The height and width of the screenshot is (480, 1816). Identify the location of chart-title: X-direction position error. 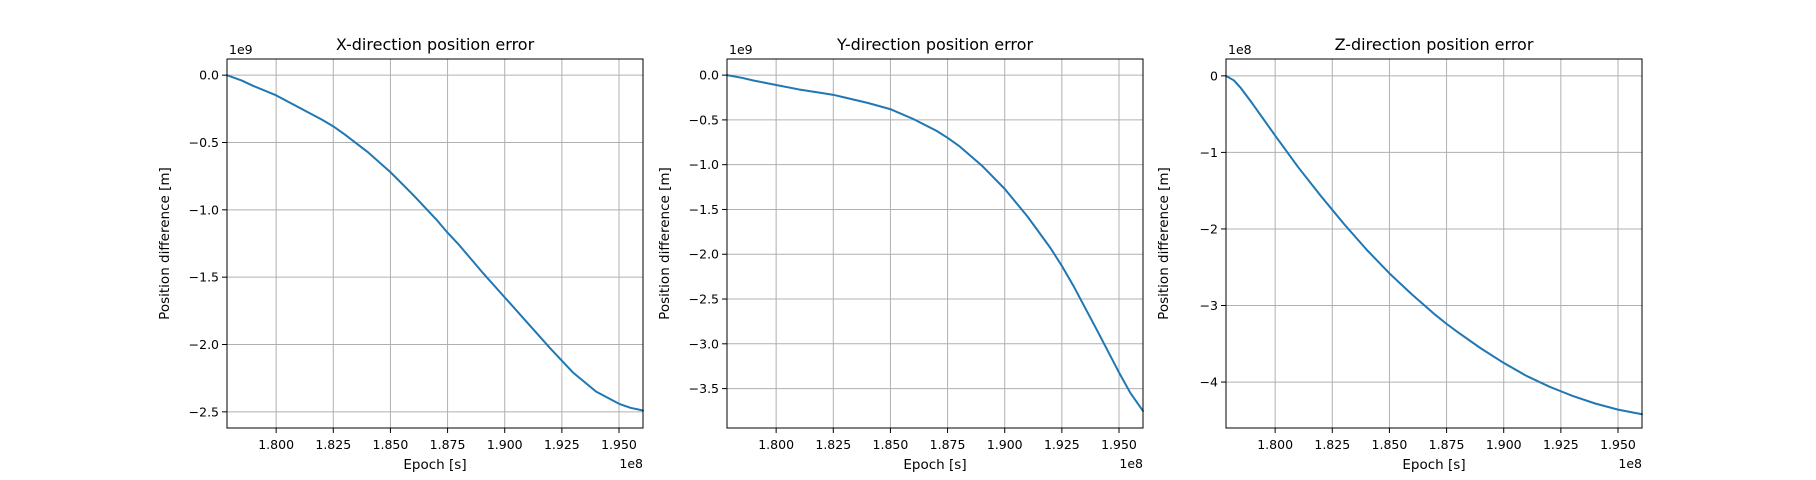
(435, 44).